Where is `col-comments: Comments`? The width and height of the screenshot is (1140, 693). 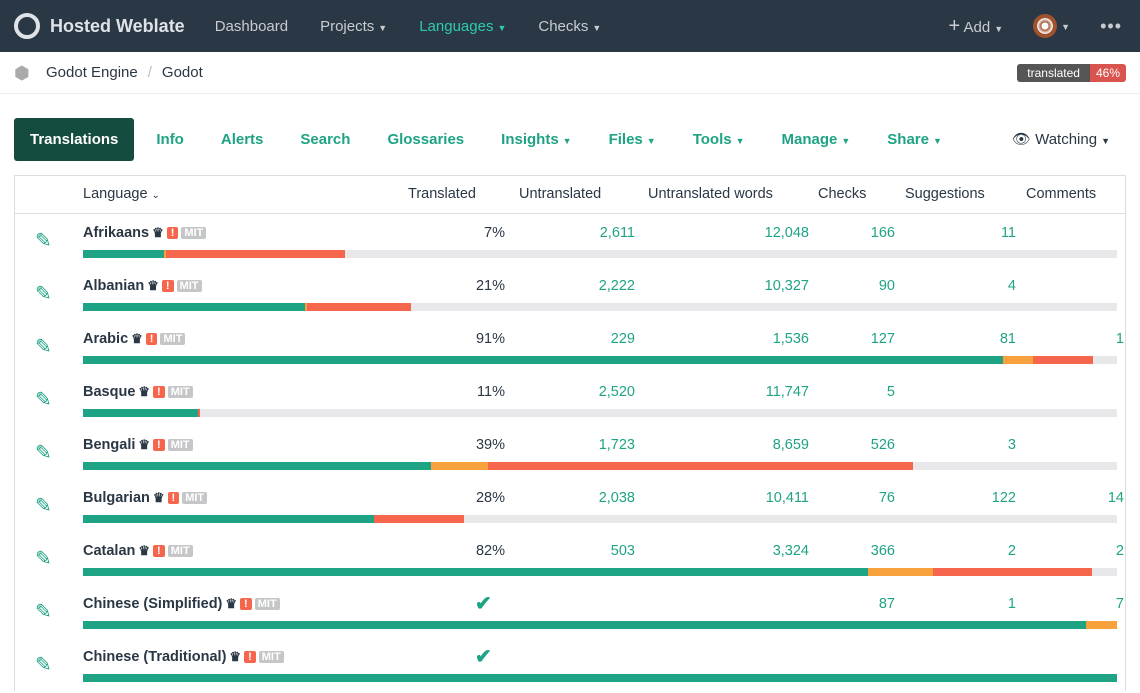
col-comments: Comments is located at coordinates (1061, 194).